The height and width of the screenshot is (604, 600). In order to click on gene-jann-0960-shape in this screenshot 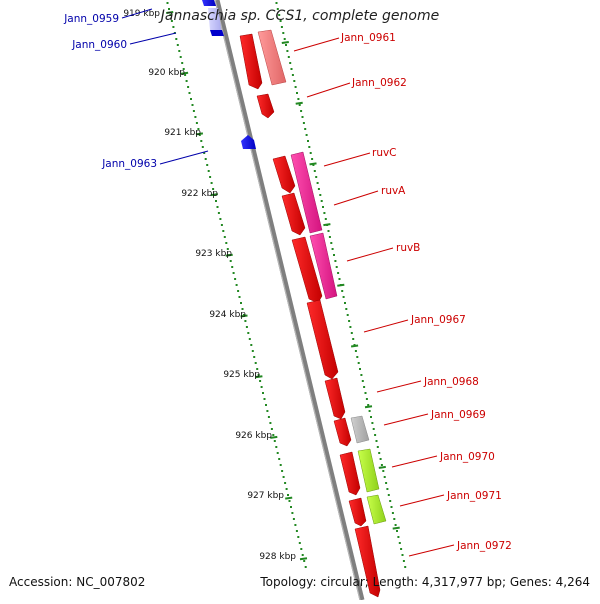, I will do `click(215, 21)`.